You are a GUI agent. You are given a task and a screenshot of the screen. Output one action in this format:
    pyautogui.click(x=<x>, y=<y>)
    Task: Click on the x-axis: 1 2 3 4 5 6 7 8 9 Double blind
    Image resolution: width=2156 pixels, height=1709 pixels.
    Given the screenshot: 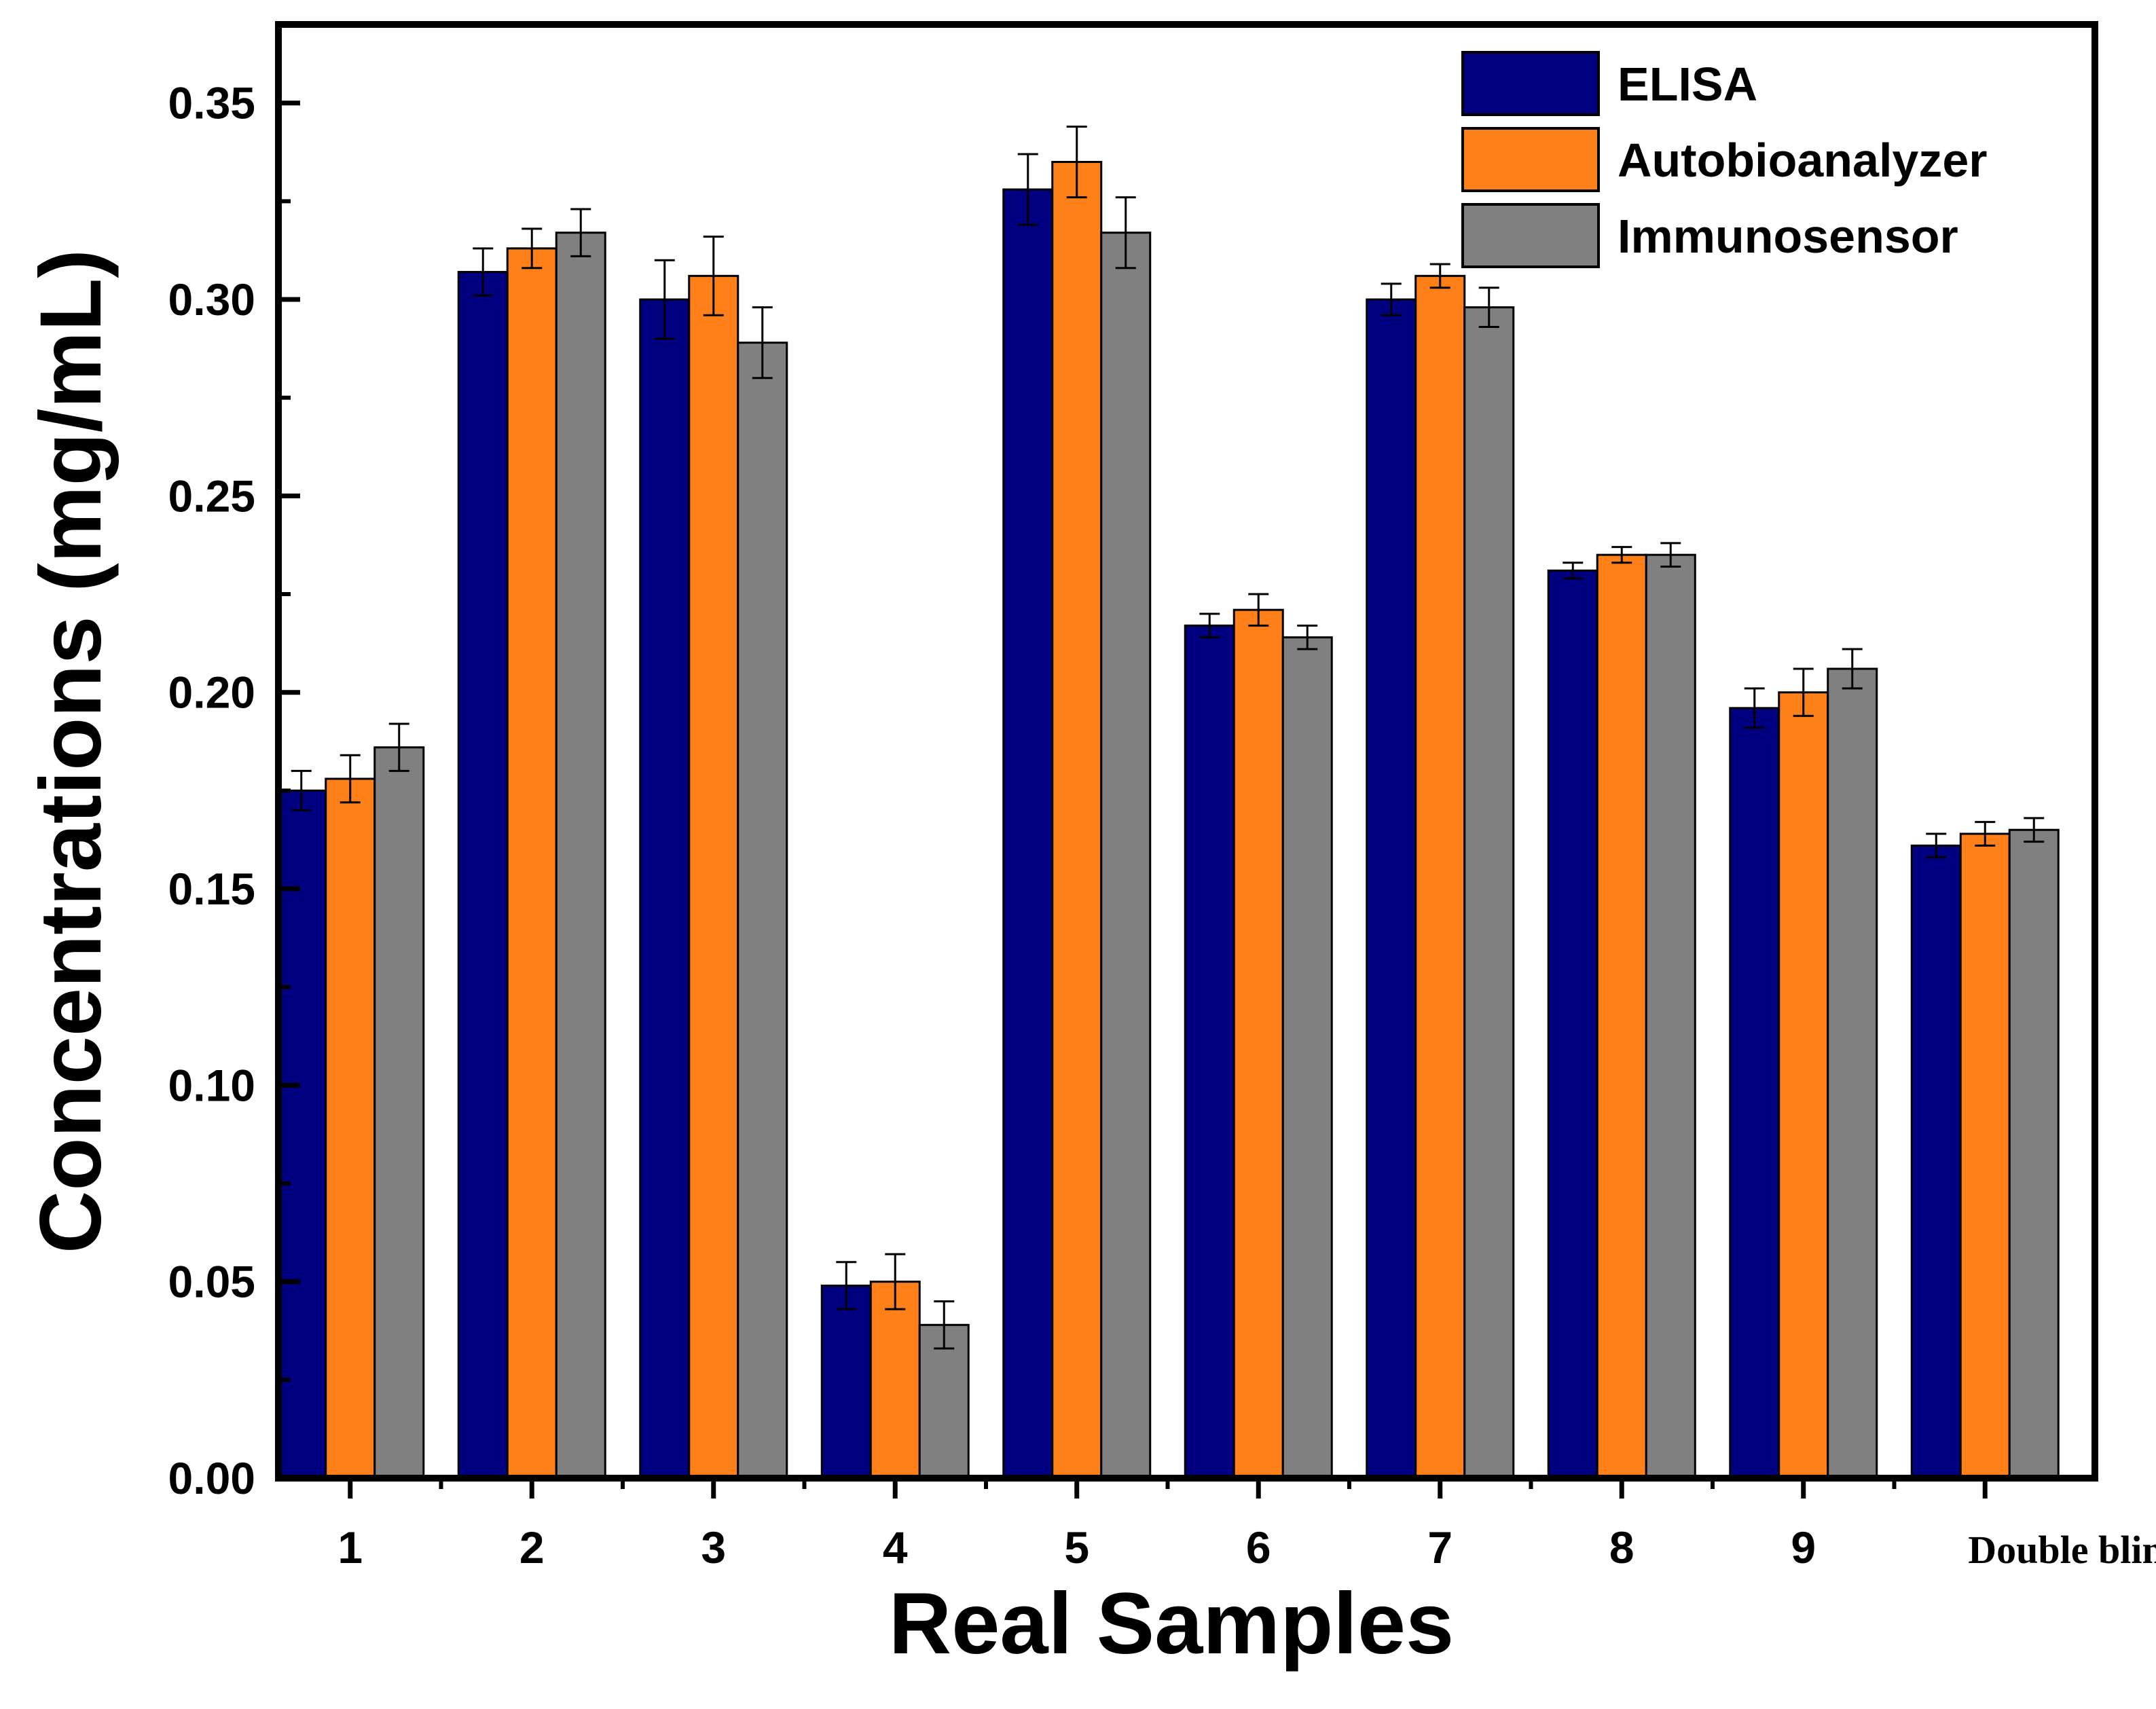 What is the action you would take?
    pyautogui.click(x=1246, y=1525)
    